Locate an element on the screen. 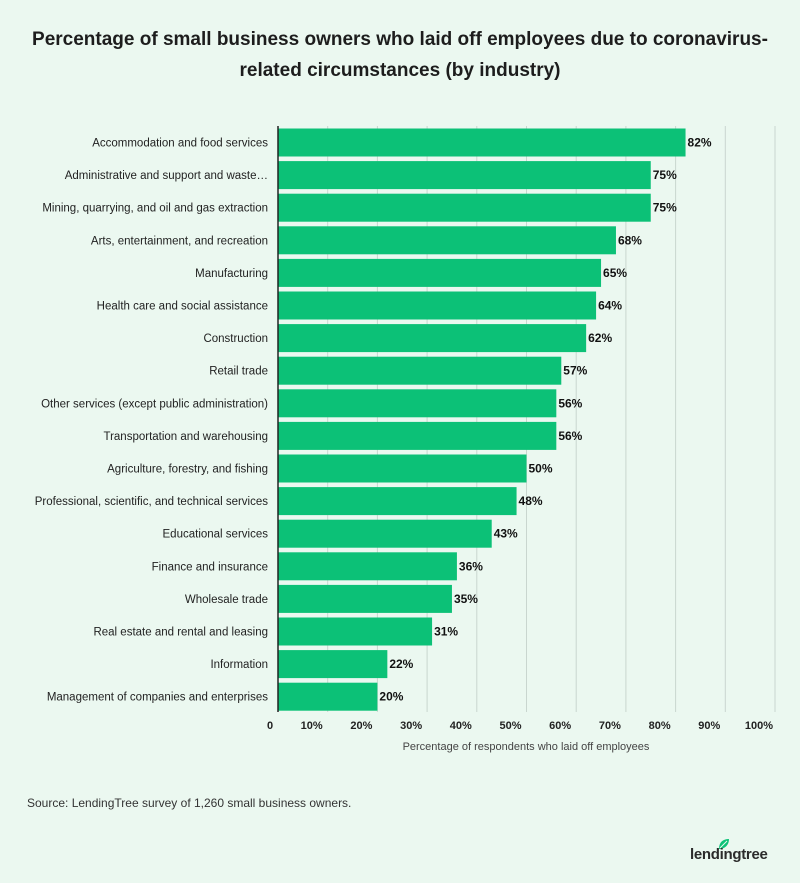 The image size is (800, 883). category-label: Transportation and warehousing is located at coordinates (185, 437).